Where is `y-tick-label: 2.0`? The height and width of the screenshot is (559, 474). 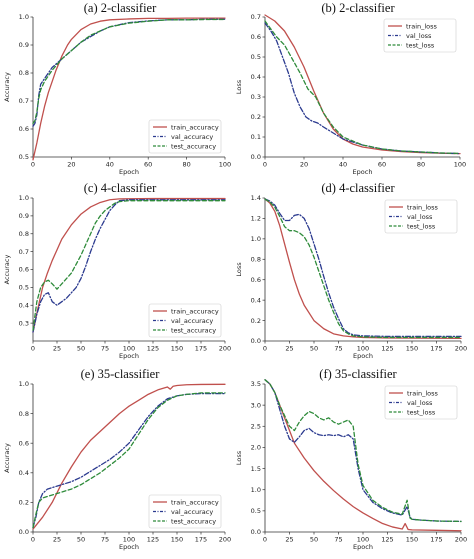 y-tick-label: 2.0 is located at coordinates (256, 448).